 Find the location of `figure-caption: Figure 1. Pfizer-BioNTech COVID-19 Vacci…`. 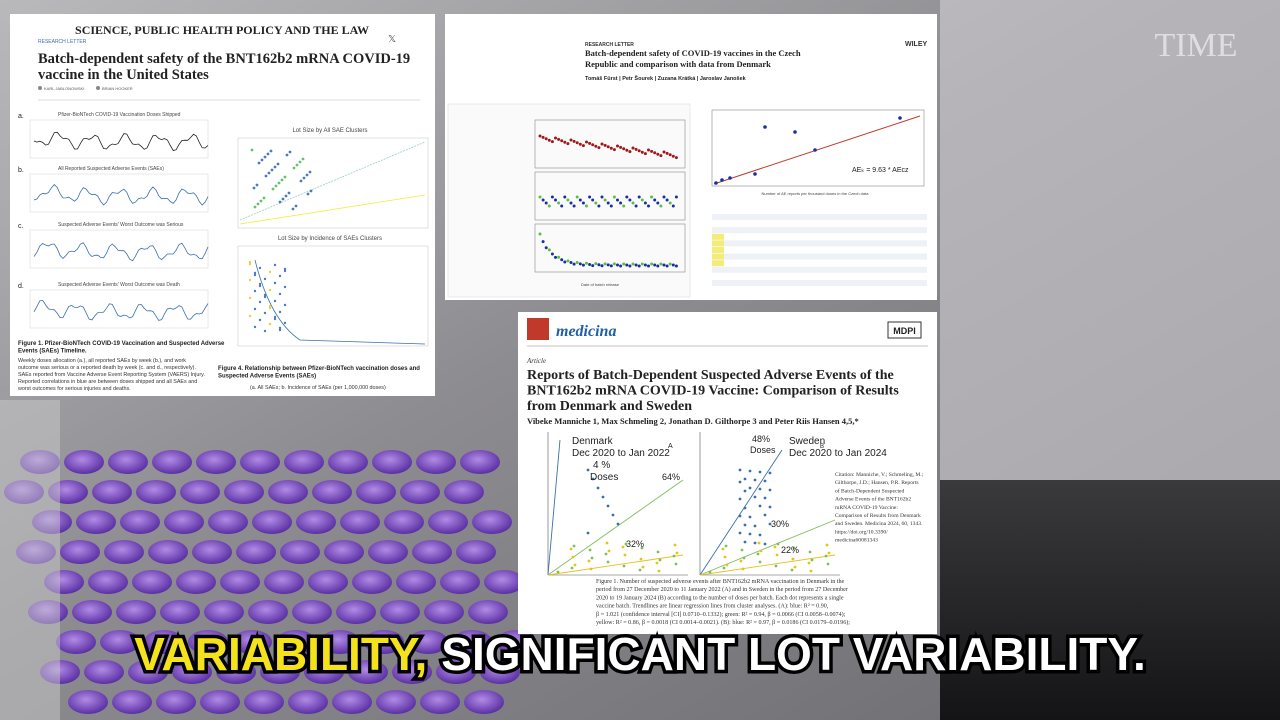

figure-caption: Figure 1. Pfizer-BioNTech COVID-19 Vacci… is located at coordinates (121, 344).